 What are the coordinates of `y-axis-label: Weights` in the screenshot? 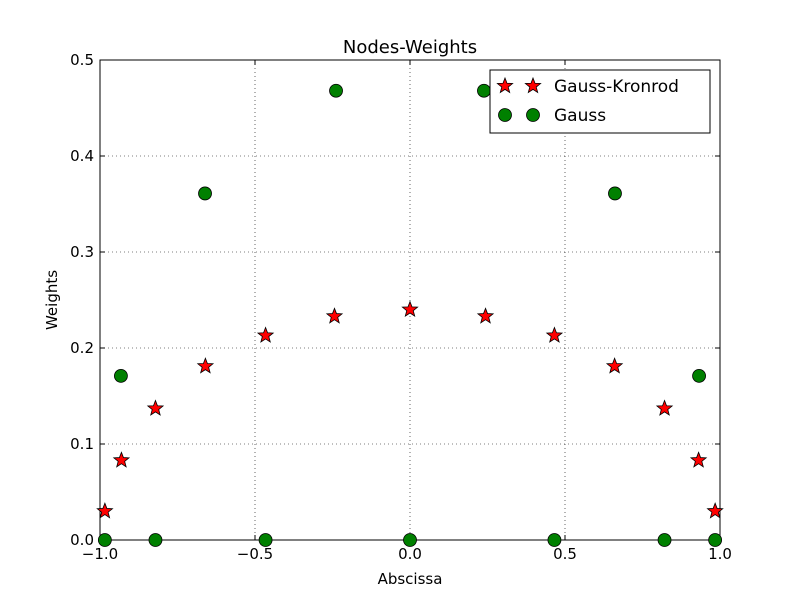 It's located at (52, 300).